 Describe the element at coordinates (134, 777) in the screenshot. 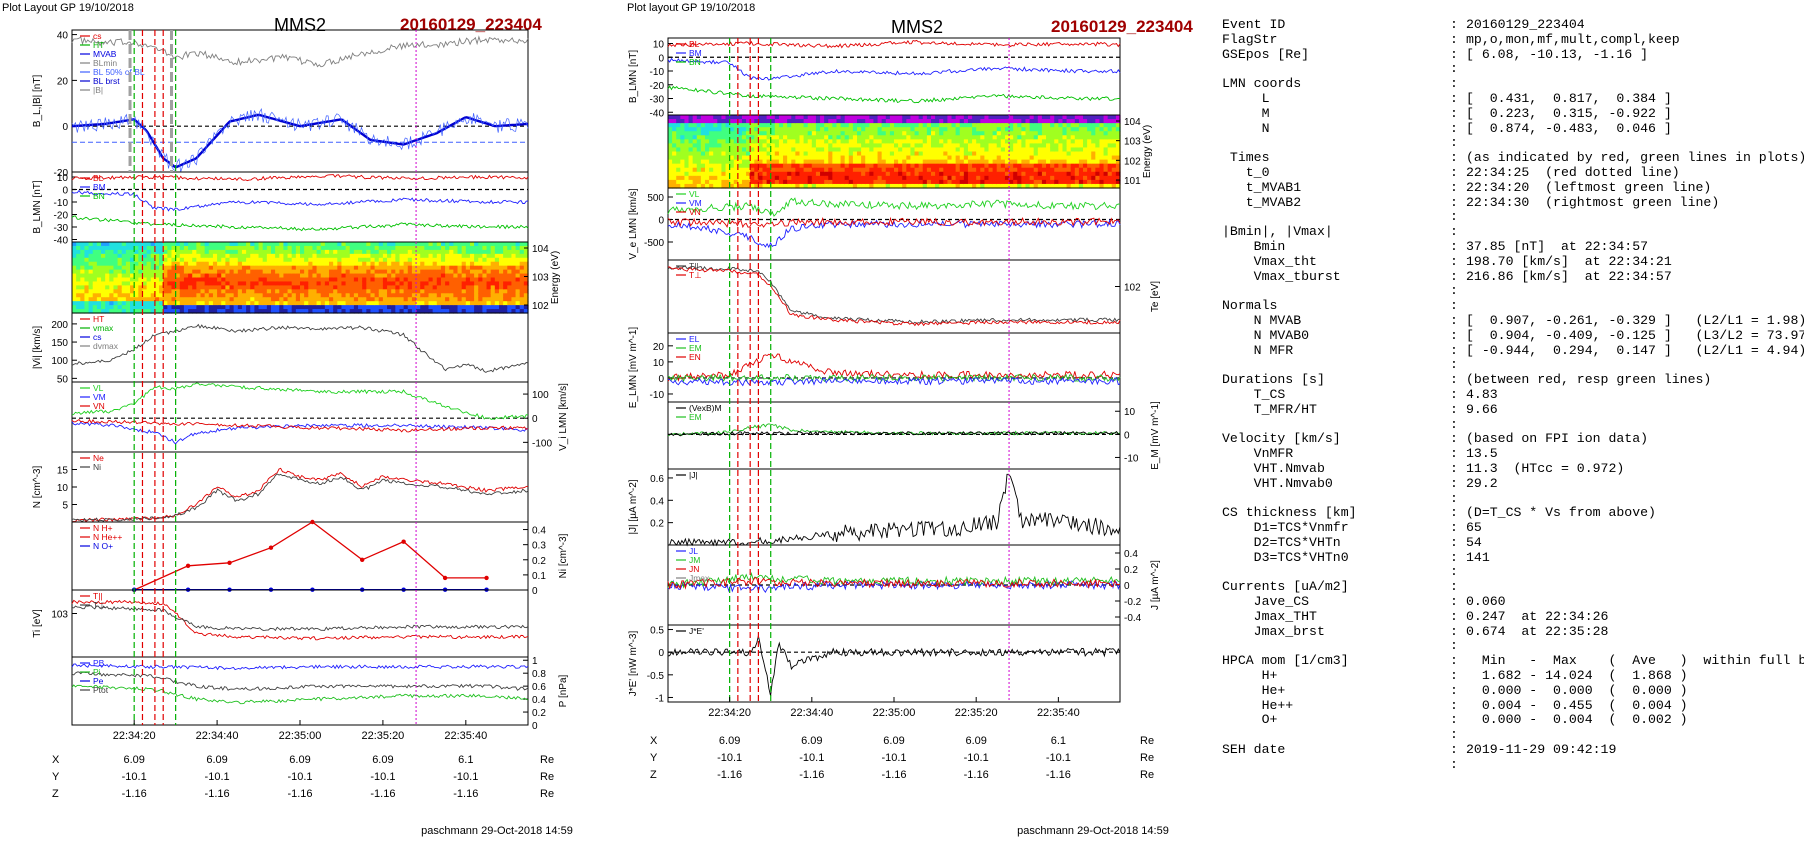

I see `orbit-value: -10.1` at that location.